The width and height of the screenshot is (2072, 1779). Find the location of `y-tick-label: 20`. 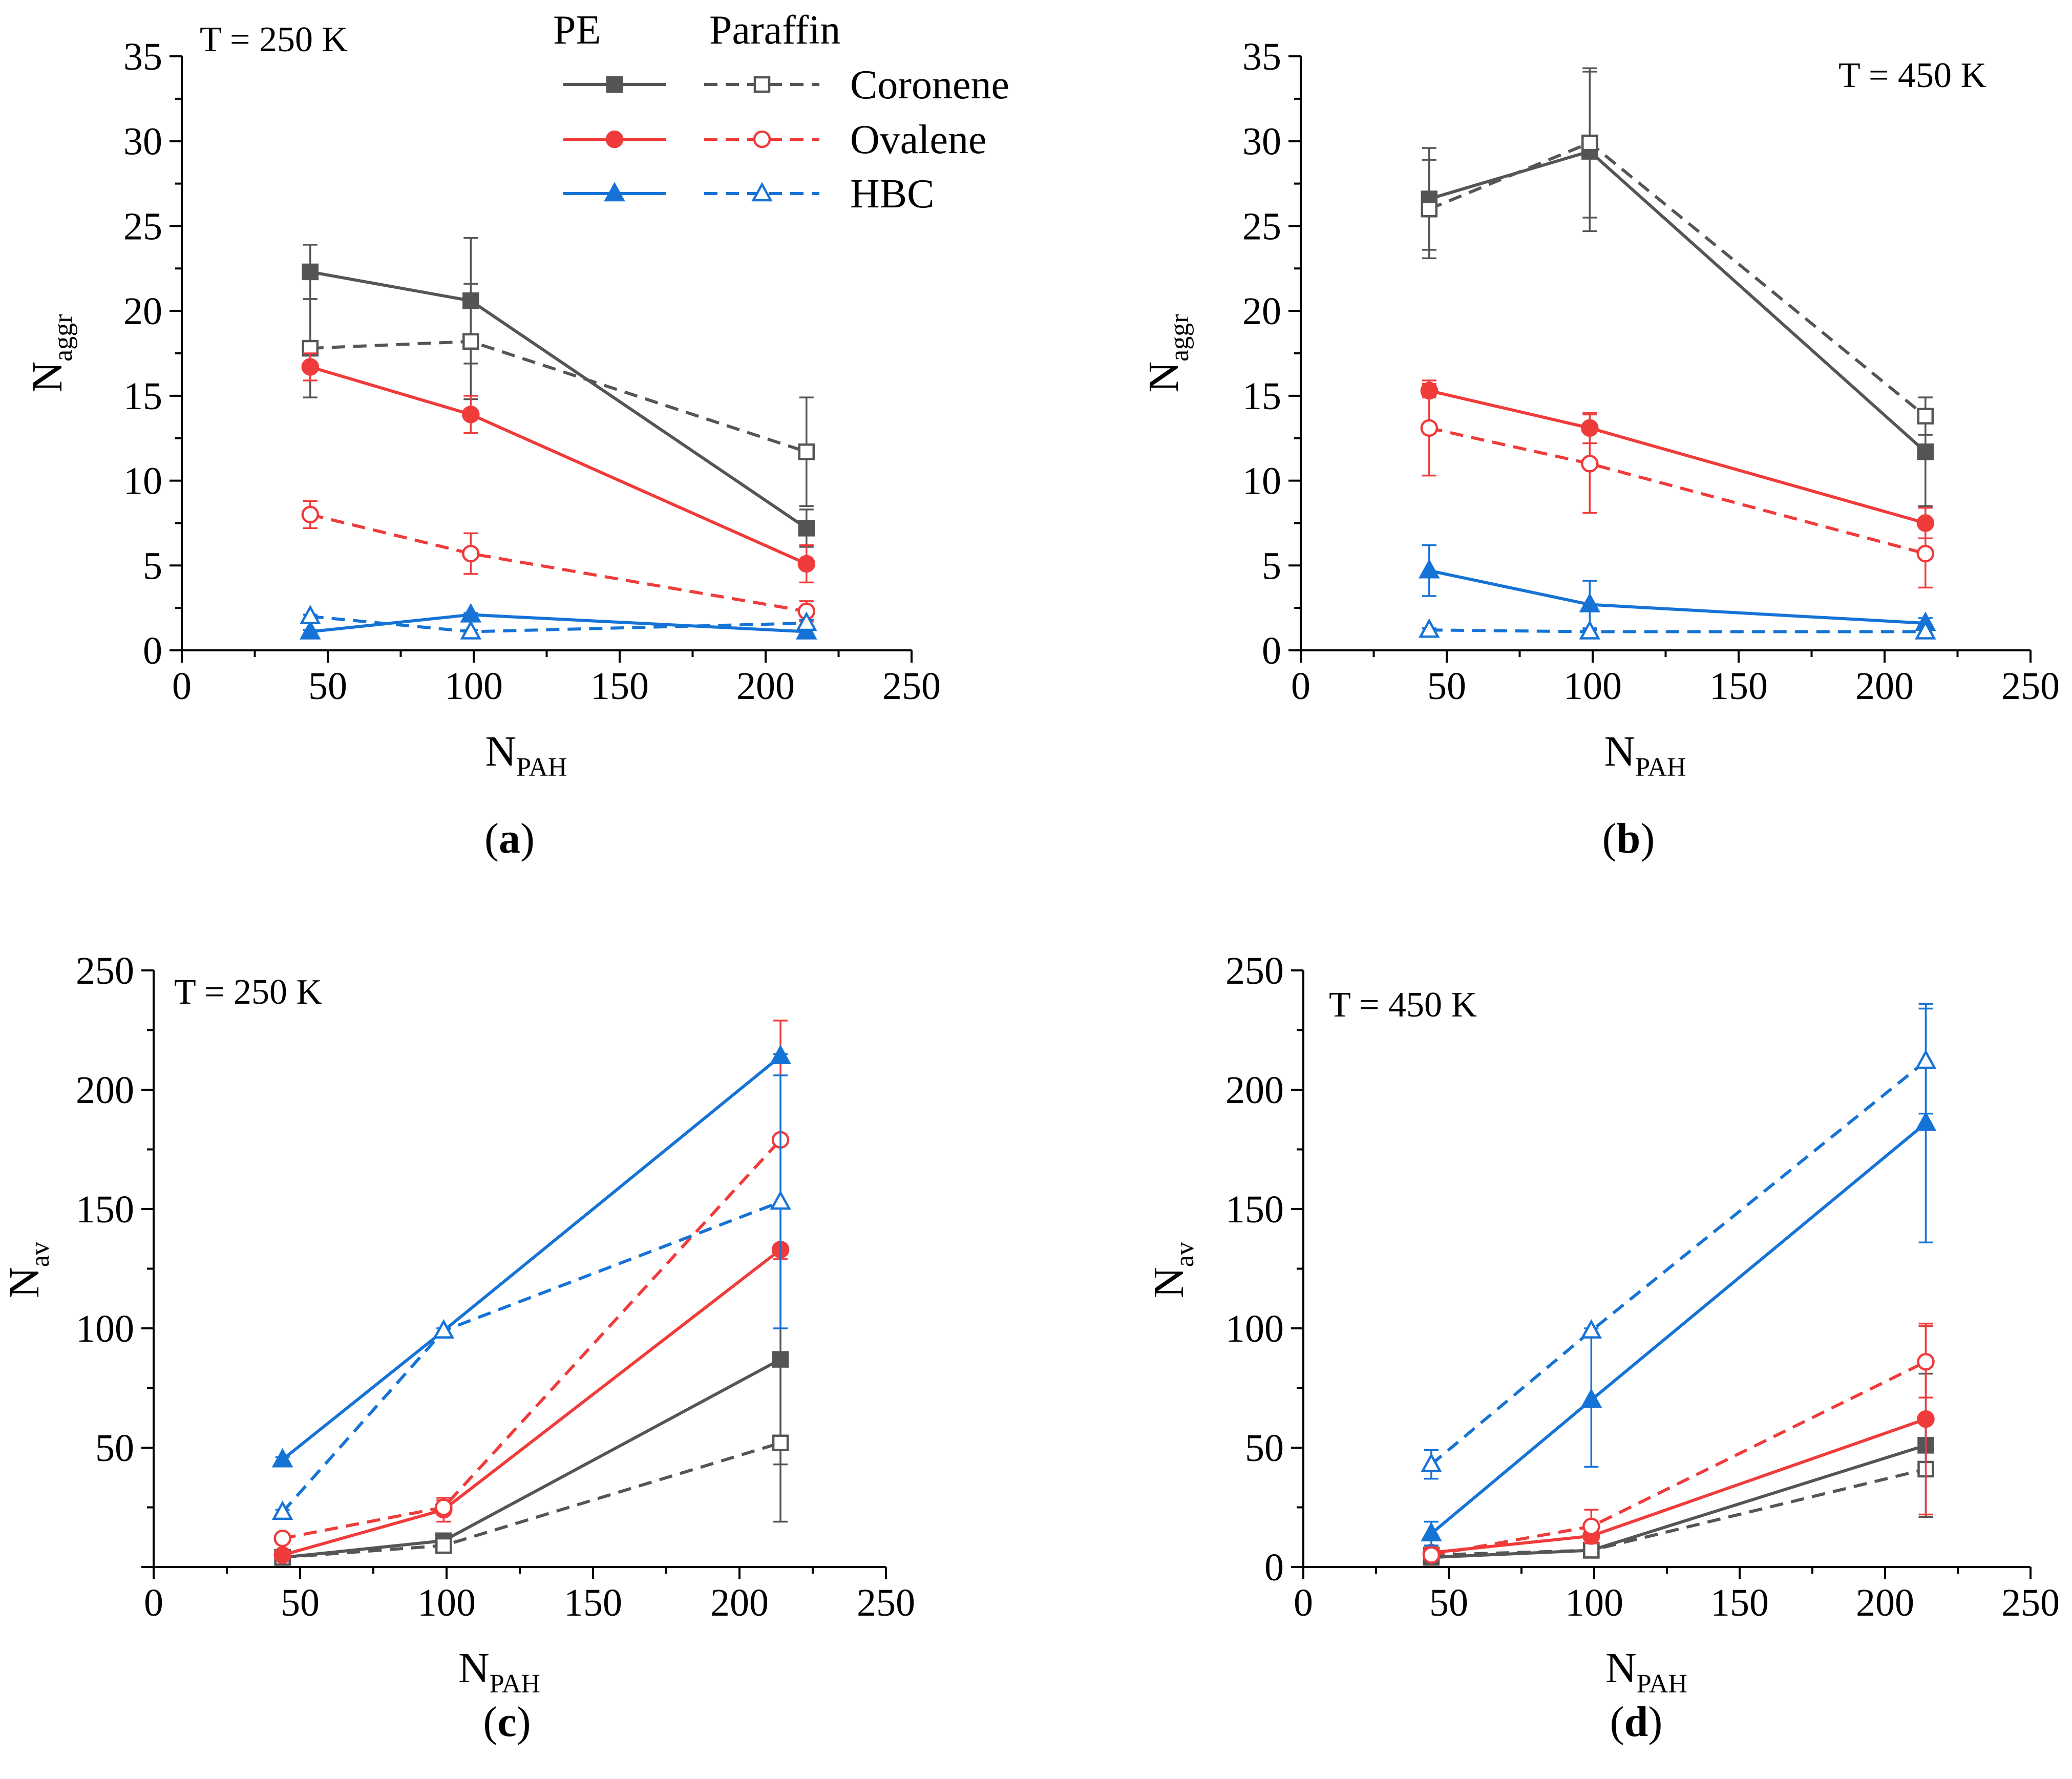

y-tick-label: 20 is located at coordinates (142, 311).